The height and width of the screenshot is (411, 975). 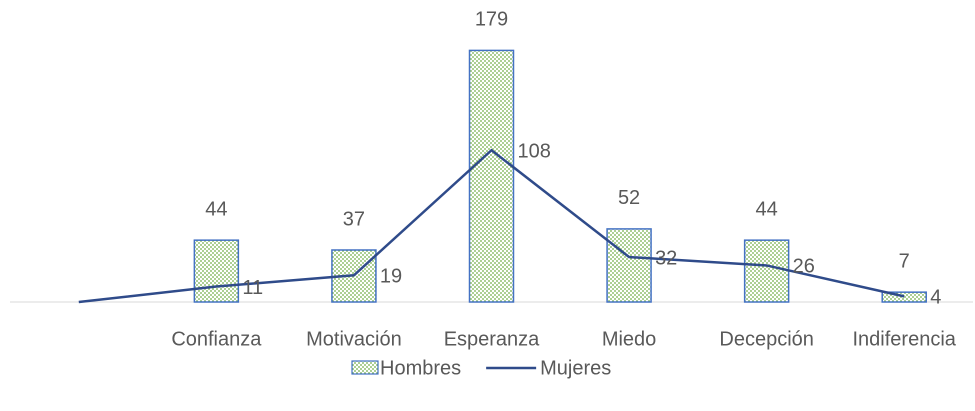 I want to click on data-label: 19, so click(x=391, y=277).